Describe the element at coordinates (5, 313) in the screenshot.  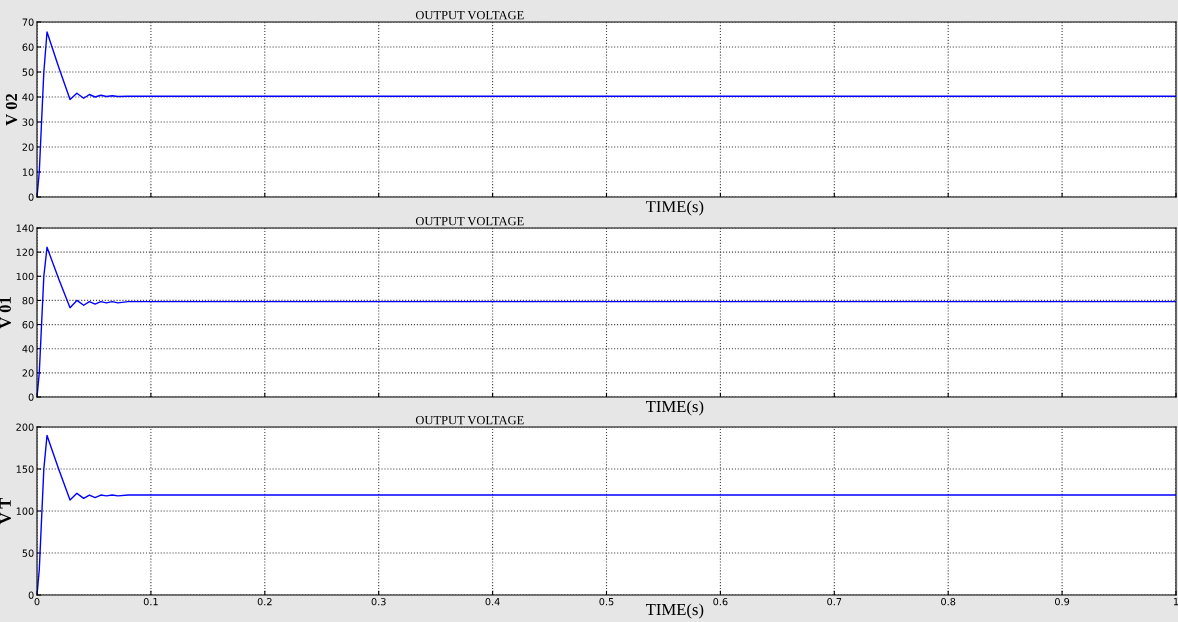
I see `y-axis-title: V 01` at that location.